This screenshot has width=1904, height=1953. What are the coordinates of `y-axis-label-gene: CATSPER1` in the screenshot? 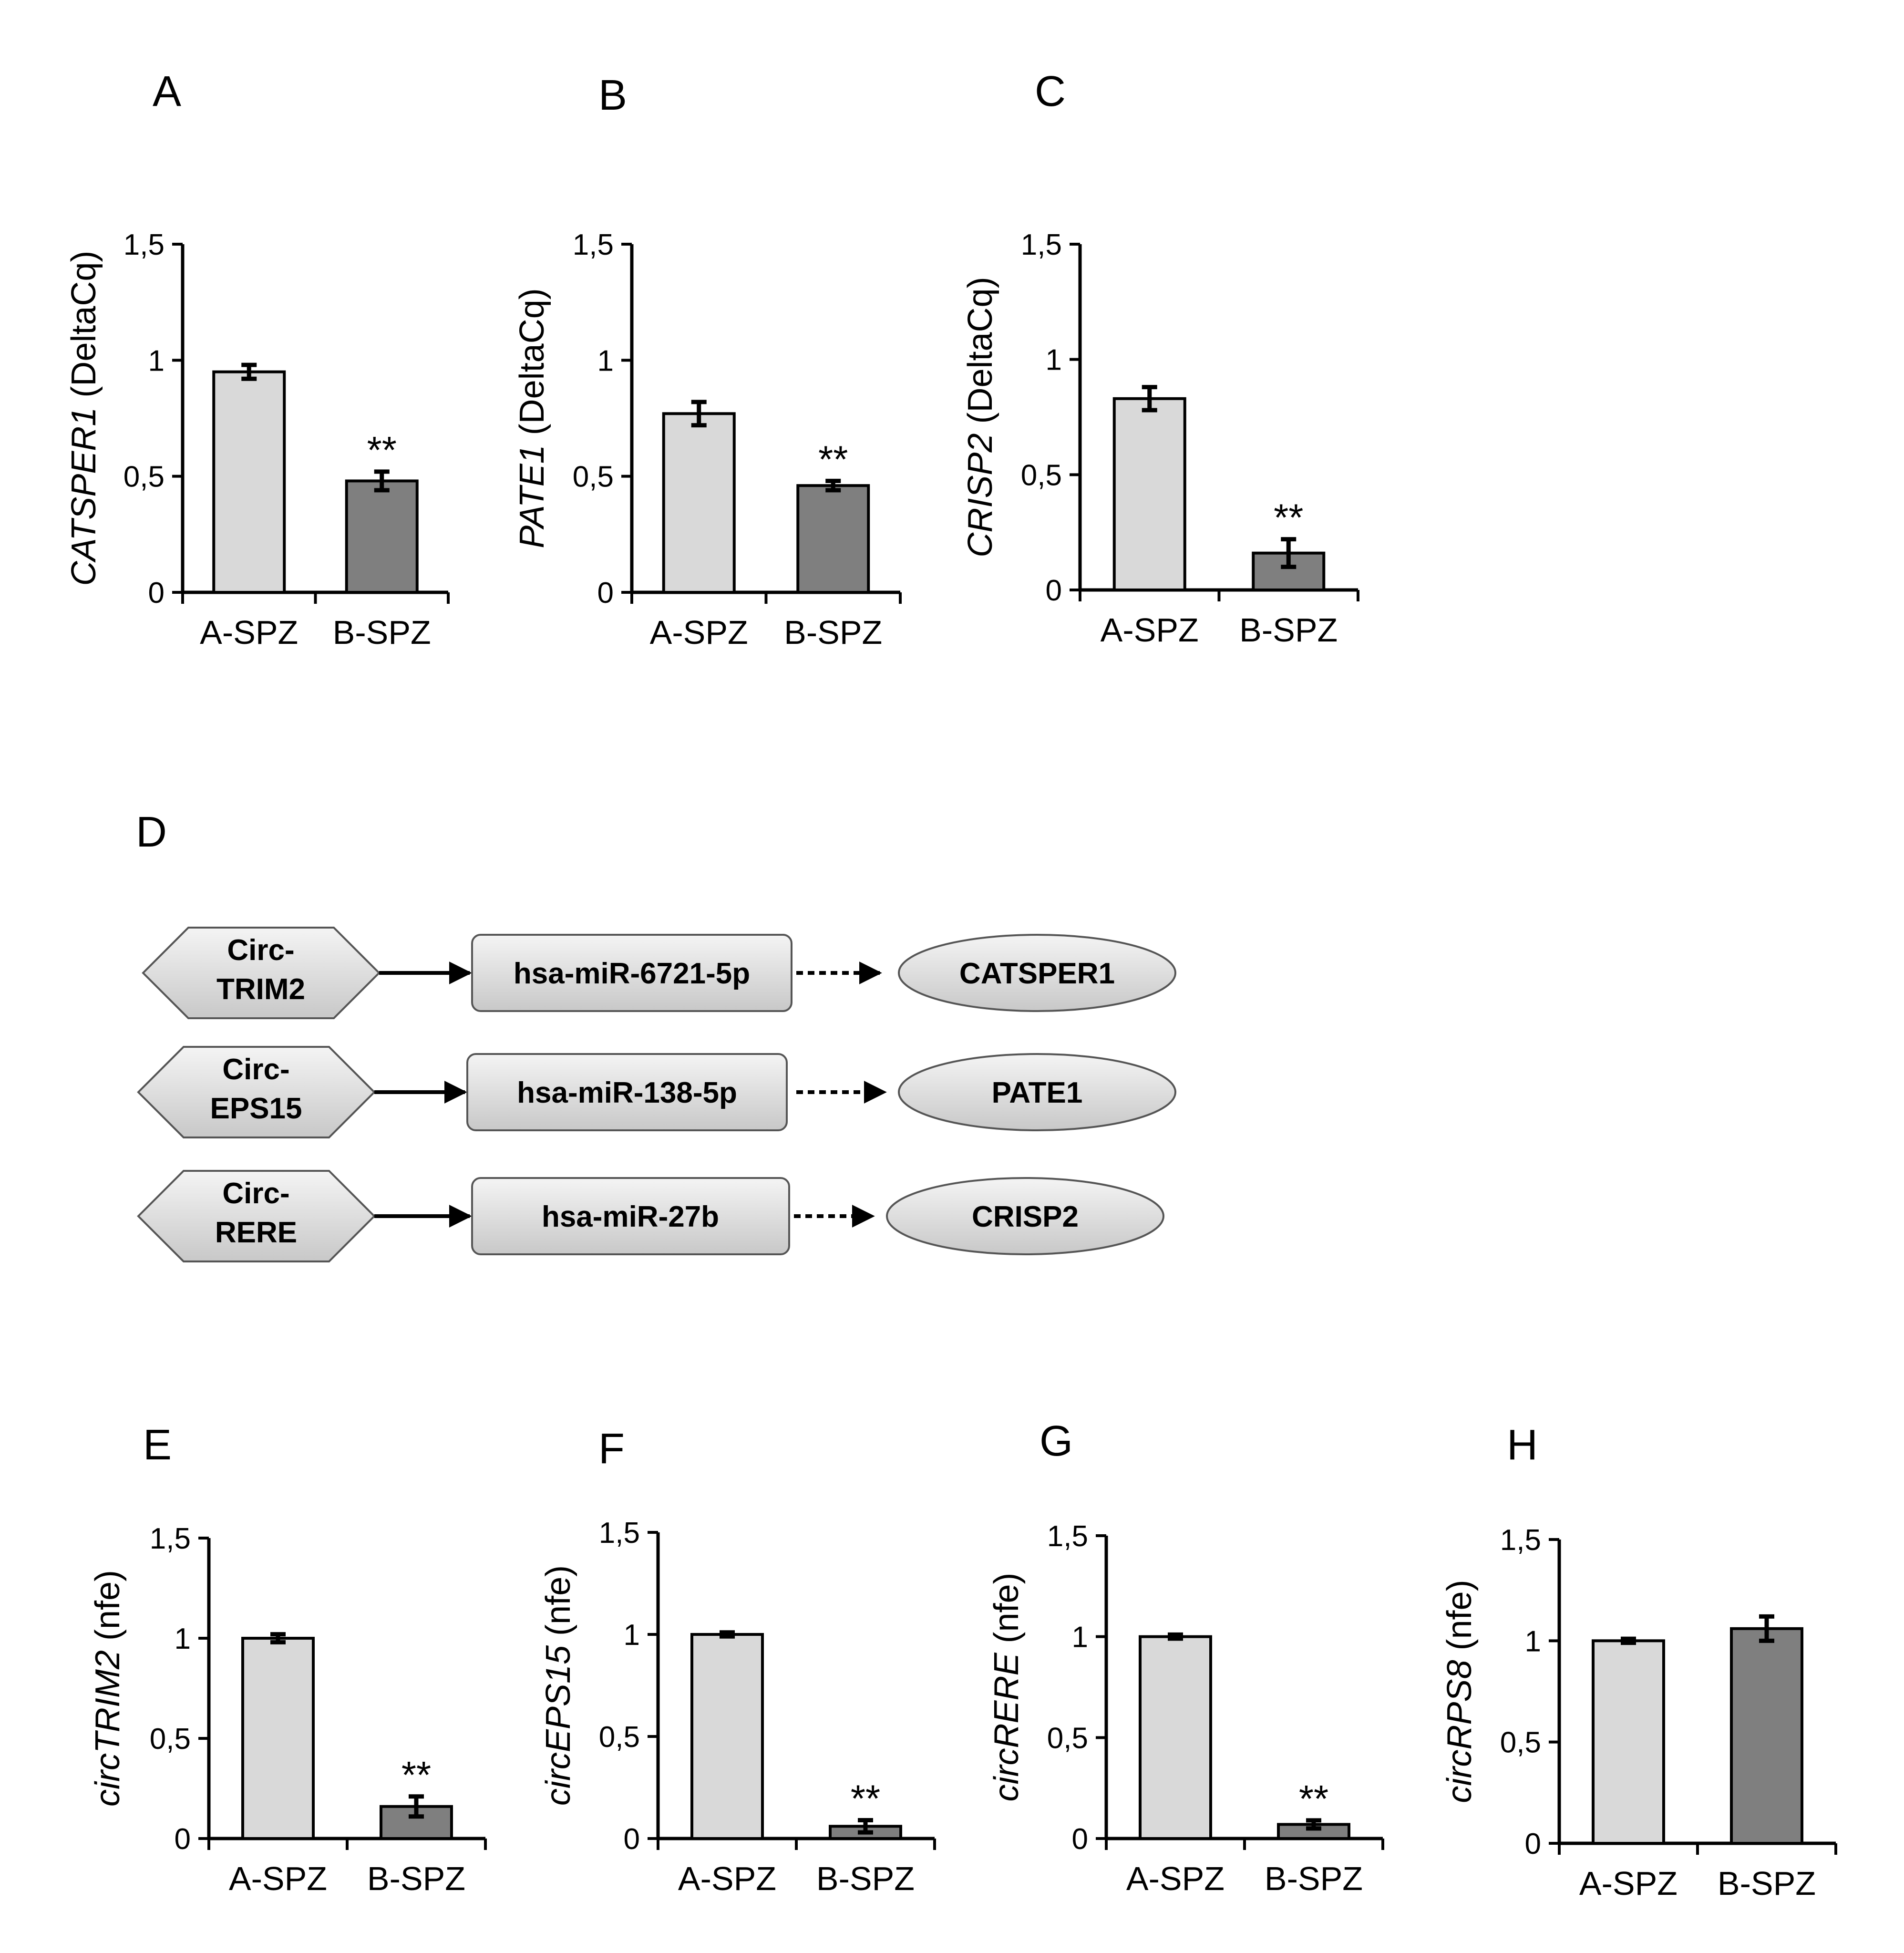 It's located at (84, 496).